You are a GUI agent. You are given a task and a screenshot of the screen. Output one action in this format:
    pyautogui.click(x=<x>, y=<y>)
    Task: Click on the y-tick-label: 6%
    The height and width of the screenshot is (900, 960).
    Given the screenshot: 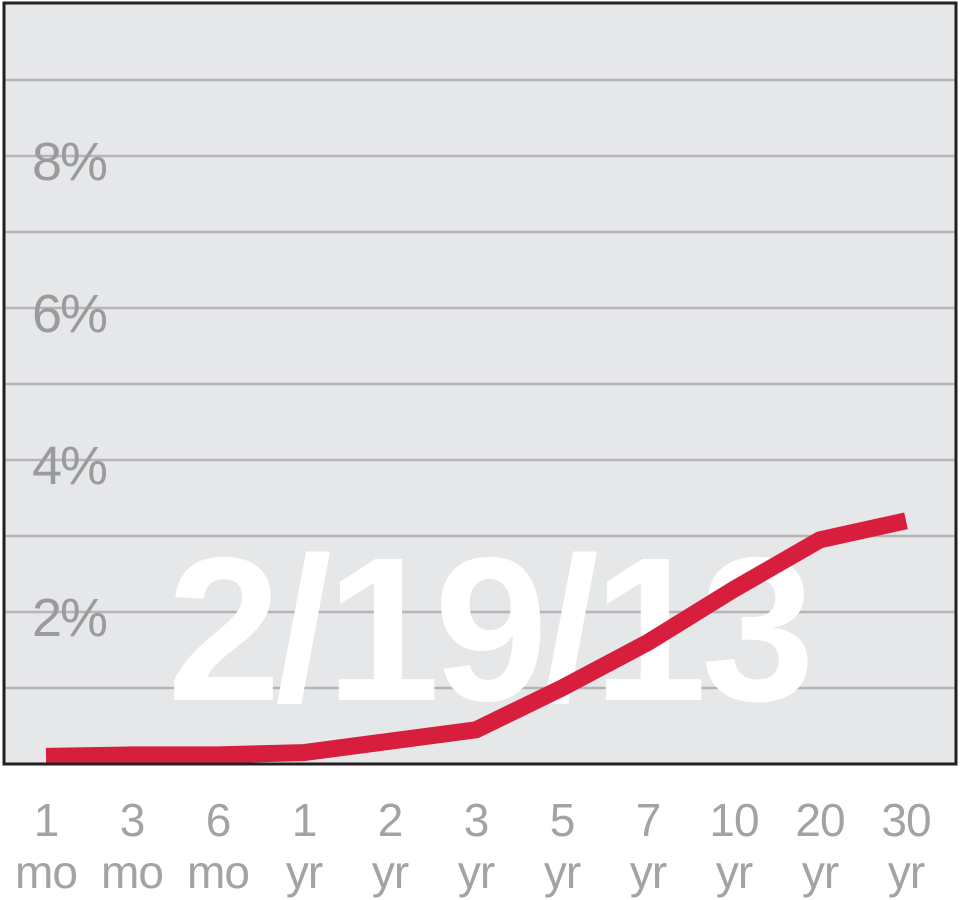 What is the action you would take?
    pyautogui.click(x=69, y=314)
    